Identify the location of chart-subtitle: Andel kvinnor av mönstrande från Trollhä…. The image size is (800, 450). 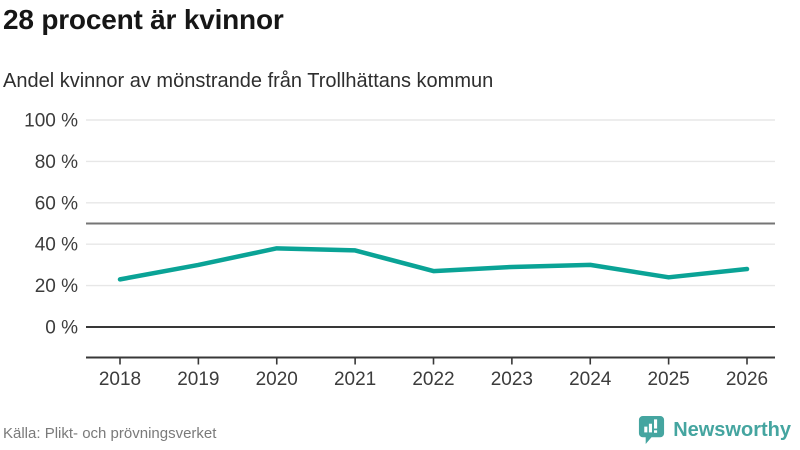
(248, 81).